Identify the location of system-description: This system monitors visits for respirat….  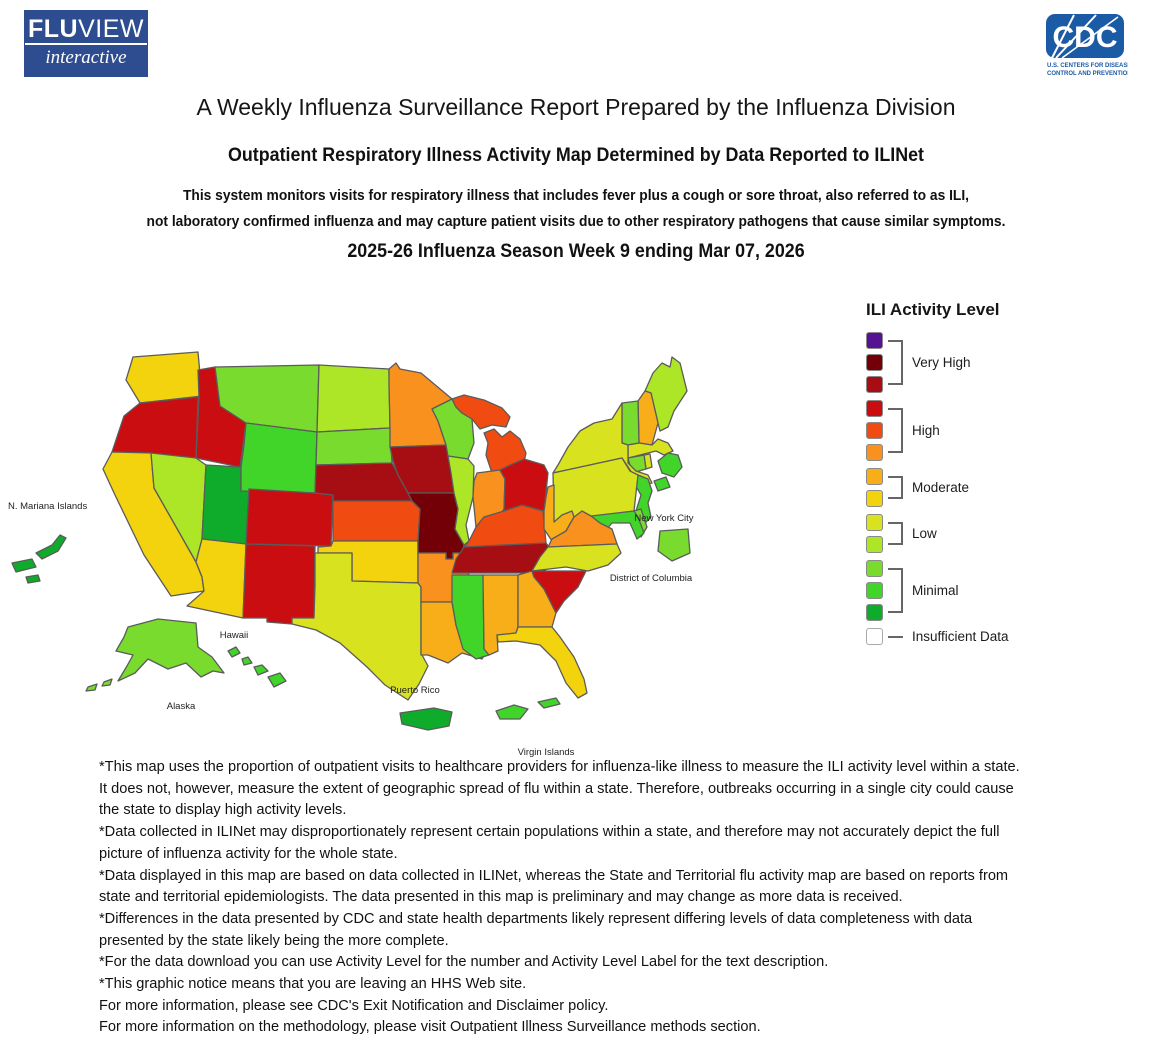
(576, 209).